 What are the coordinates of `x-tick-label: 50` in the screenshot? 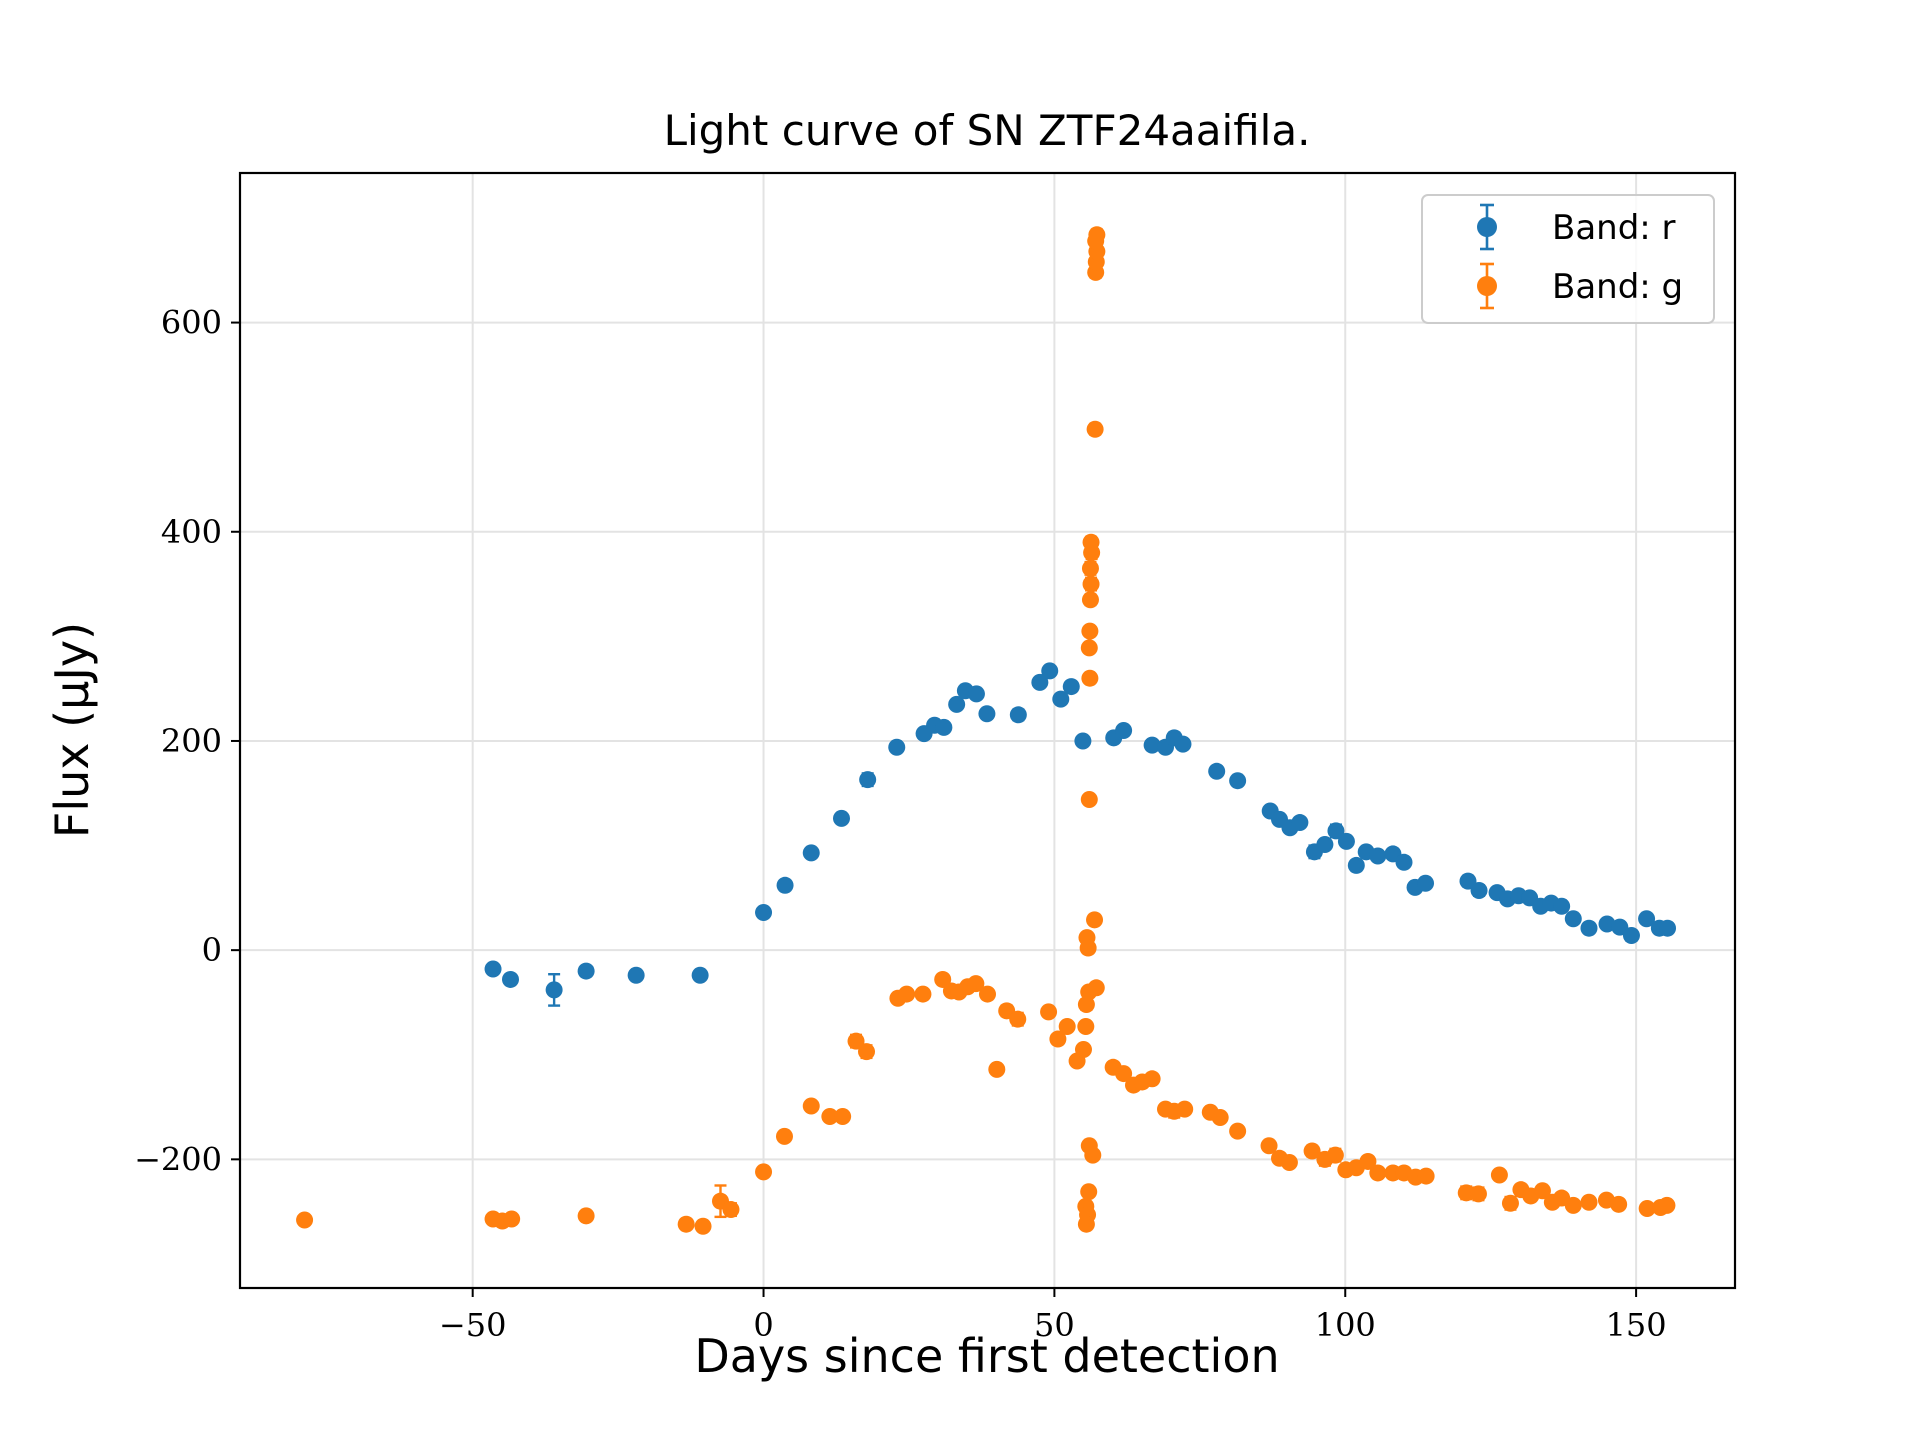 It's located at (1054, 1325).